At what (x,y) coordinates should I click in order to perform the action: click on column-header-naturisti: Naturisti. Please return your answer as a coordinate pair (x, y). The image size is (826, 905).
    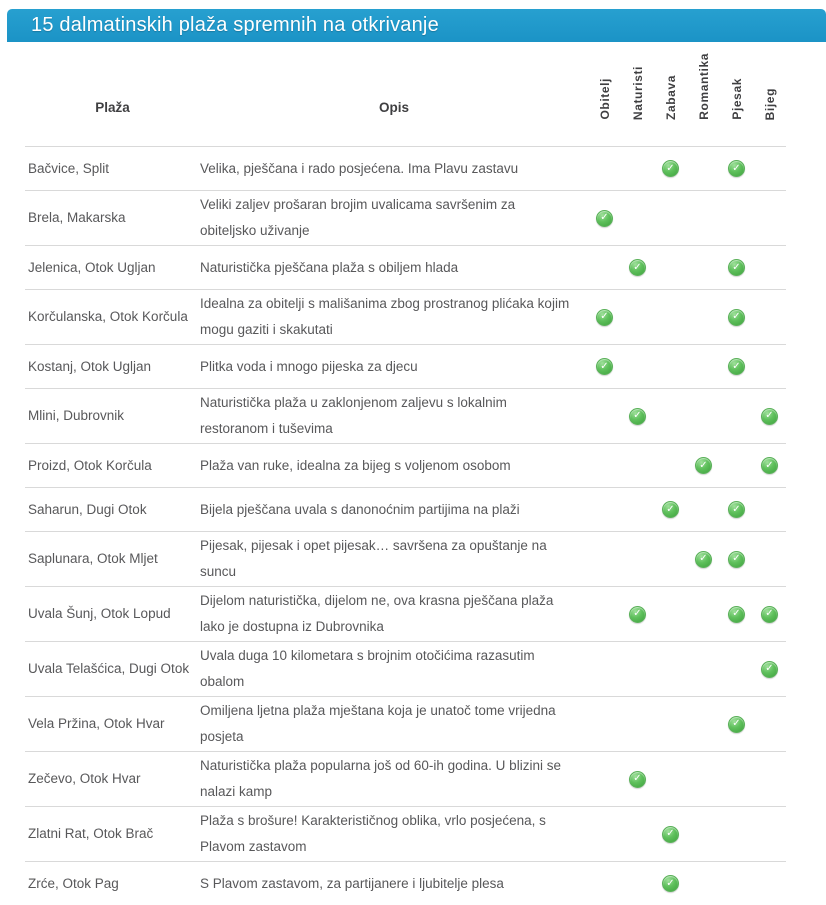
    Looking at the image, I should click on (637, 106).